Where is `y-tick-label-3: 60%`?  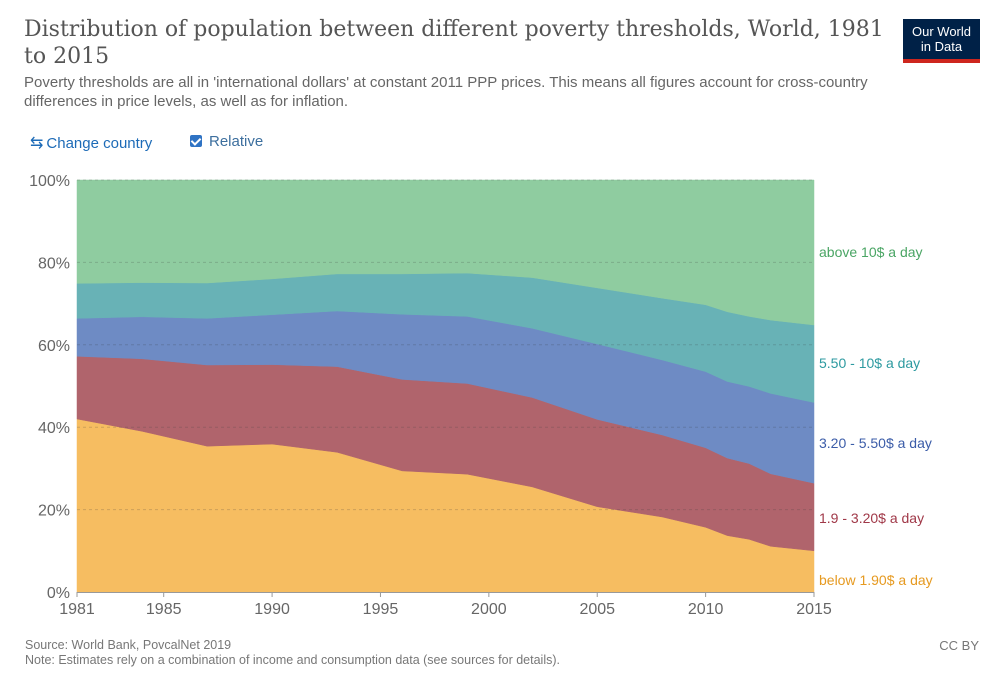
y-tick-label-3: 60% is located at coordinates (54, 346).